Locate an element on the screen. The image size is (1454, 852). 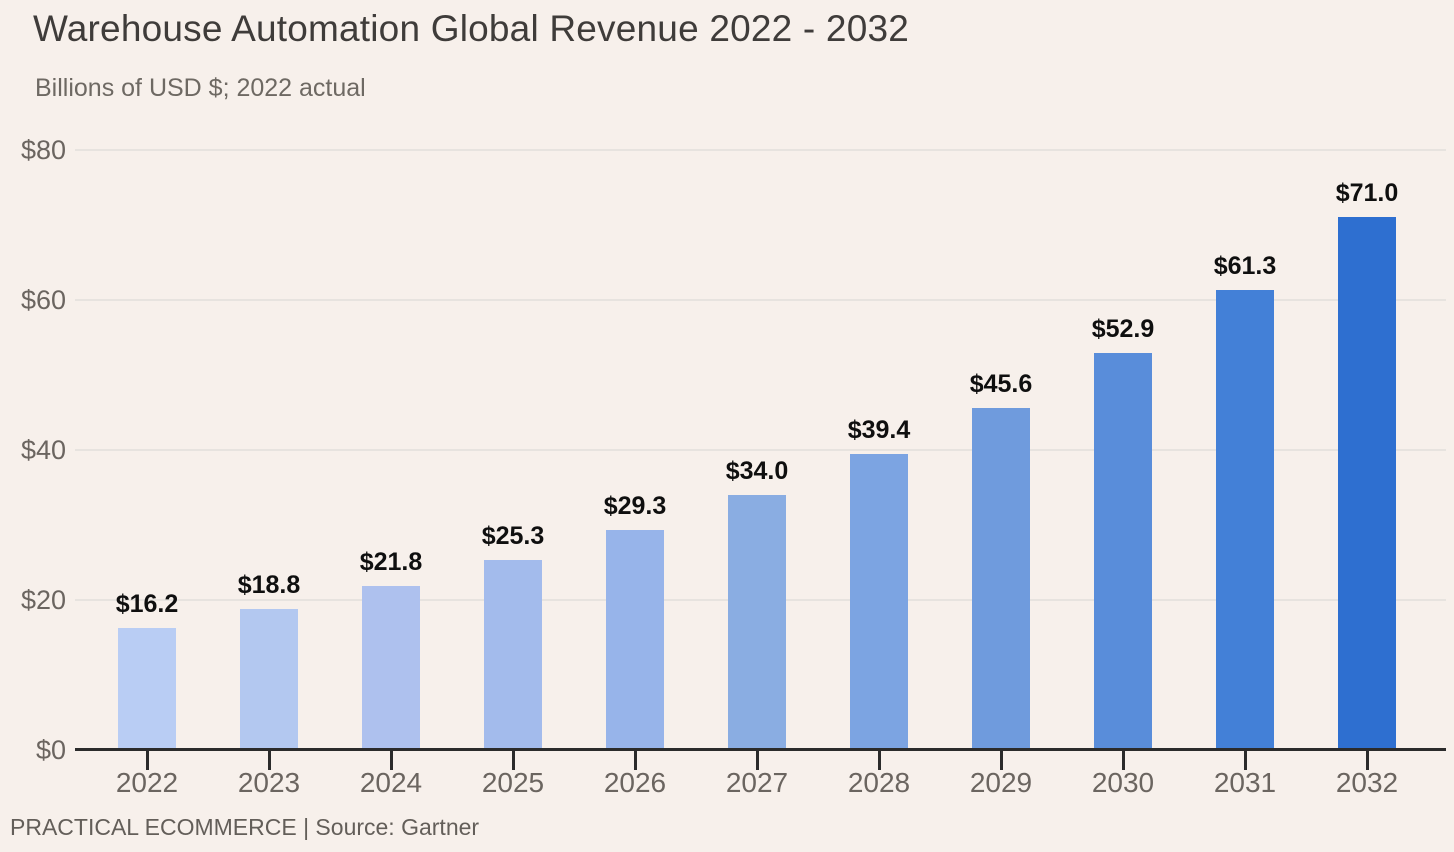
y-axis-label: $80 is located at coordinates (43, 150).